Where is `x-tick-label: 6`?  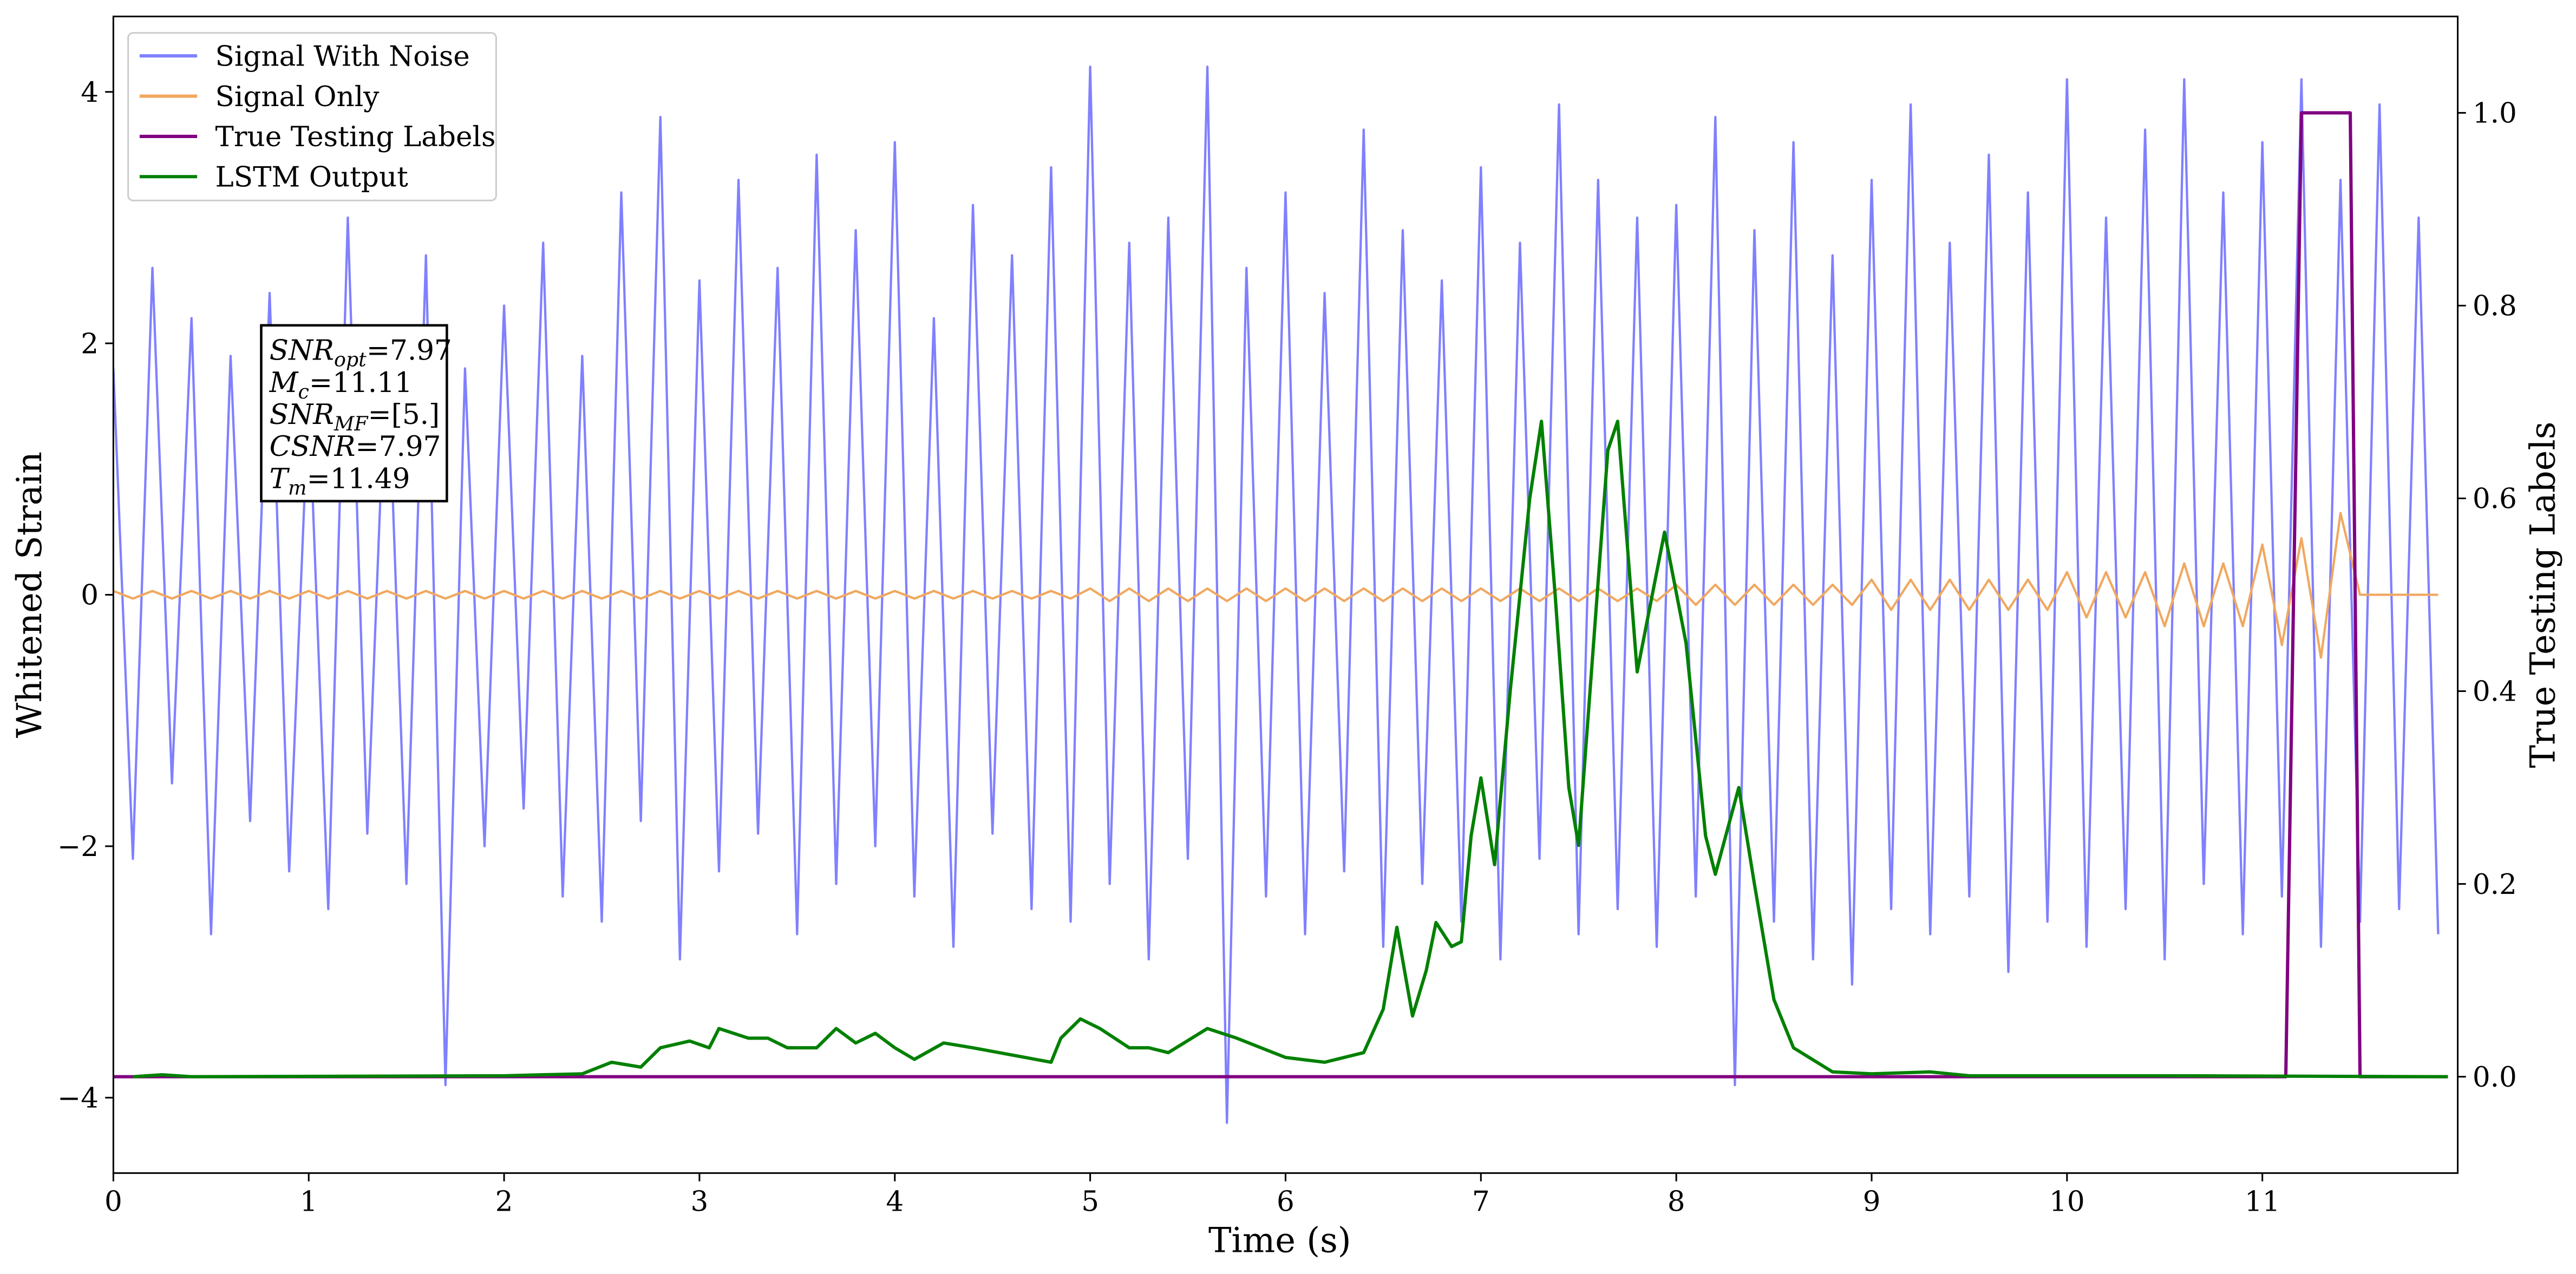 x-tick-label: 6 is located at coordinates (1285, 1201).